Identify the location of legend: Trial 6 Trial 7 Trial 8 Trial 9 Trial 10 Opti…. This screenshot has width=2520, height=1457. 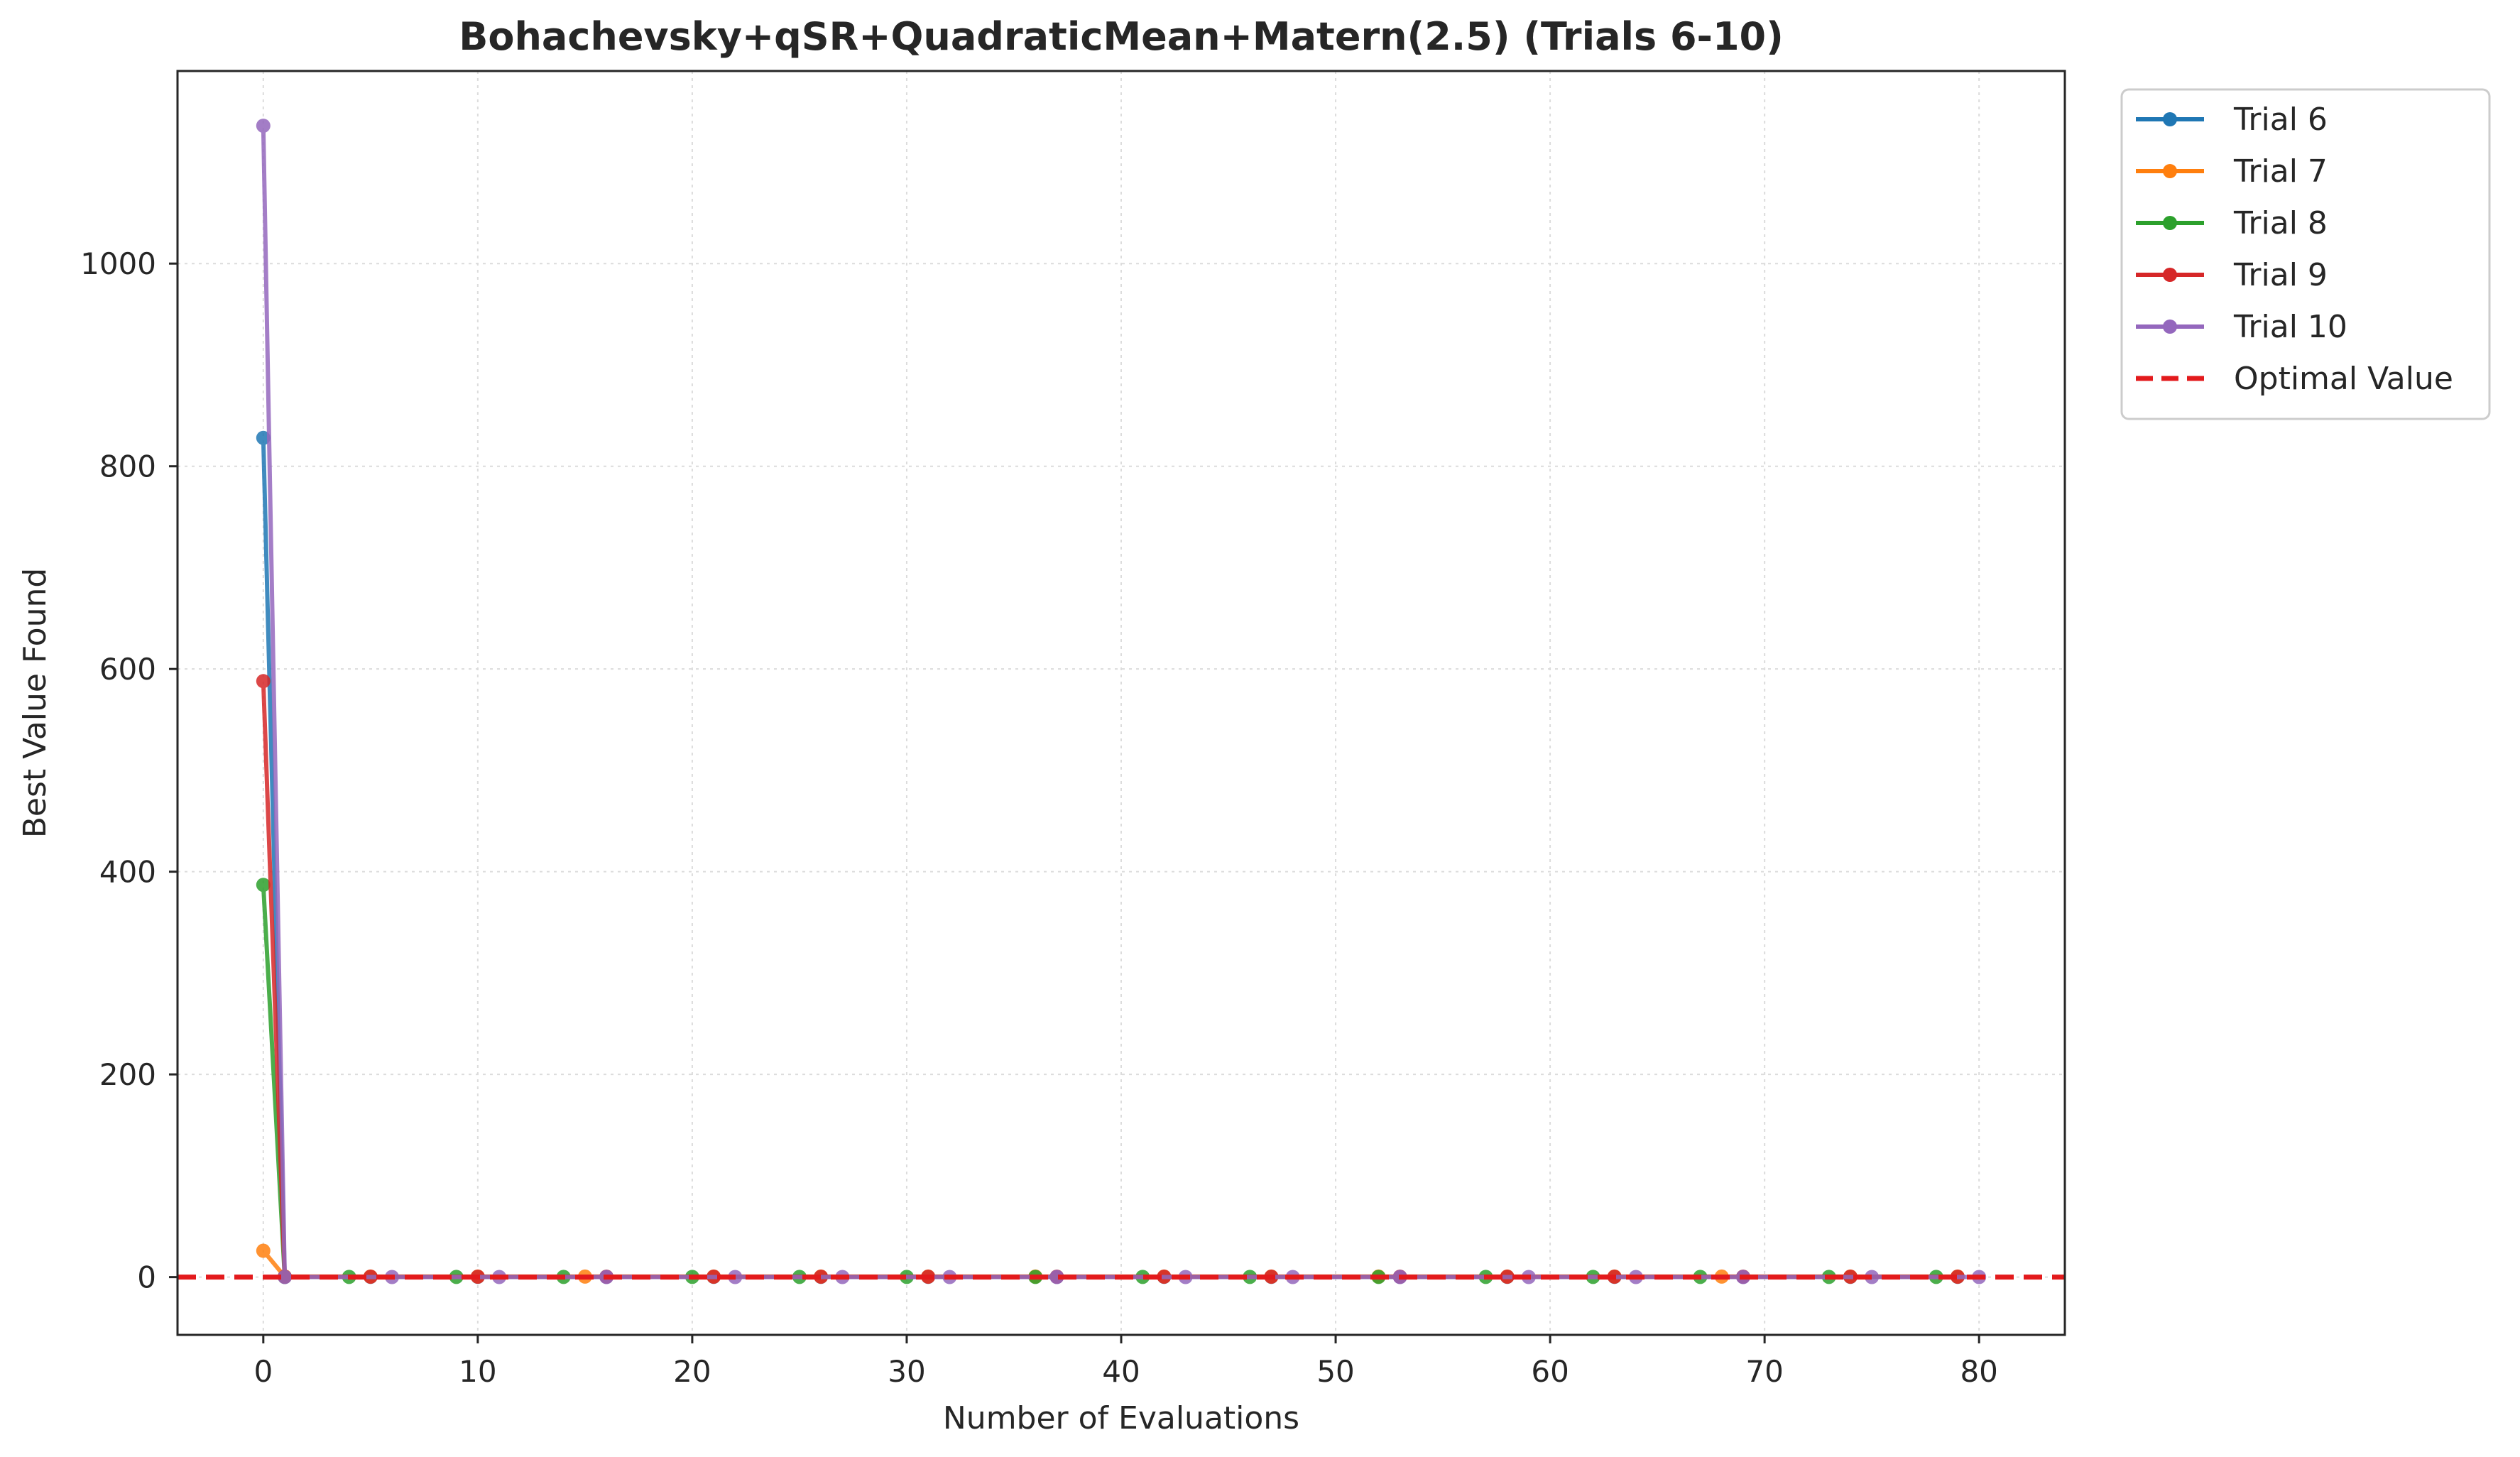
(2305, 254).